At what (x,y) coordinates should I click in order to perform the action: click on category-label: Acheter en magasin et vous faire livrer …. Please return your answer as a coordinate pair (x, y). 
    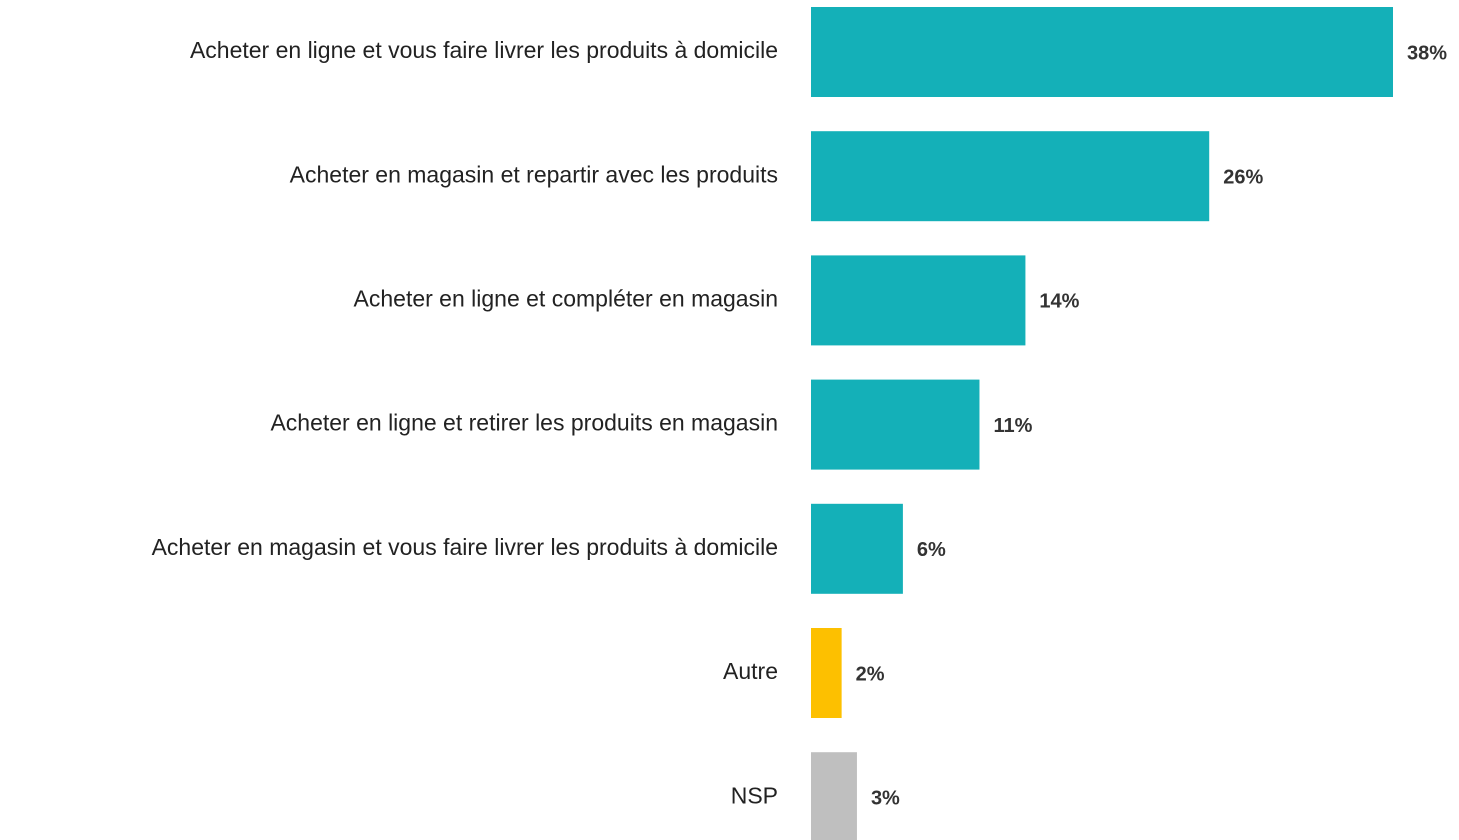
    Looking at the image, I should click on (465, 547).